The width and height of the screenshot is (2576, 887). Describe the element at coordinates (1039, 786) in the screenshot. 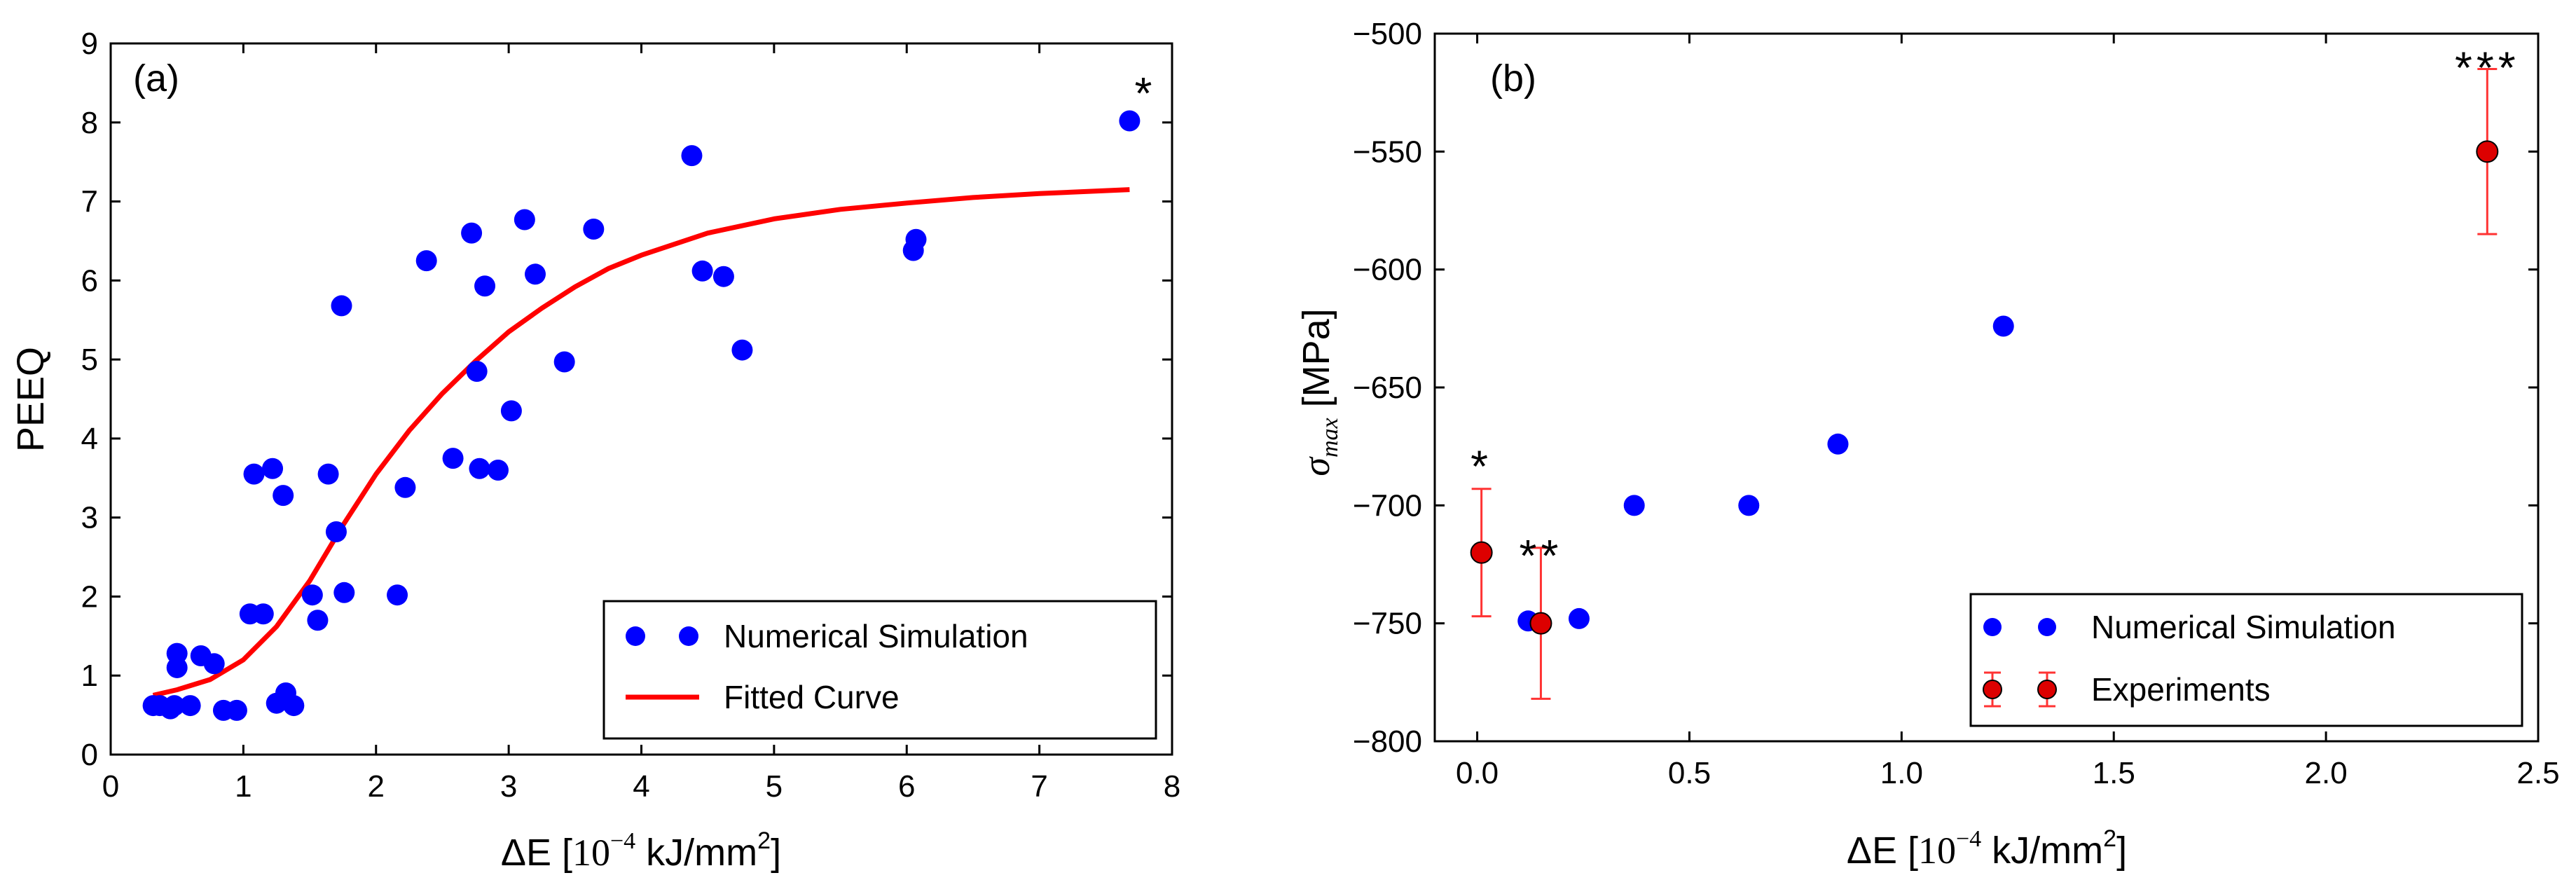

I see `panel-a-x-tick-label: 7` at that location.